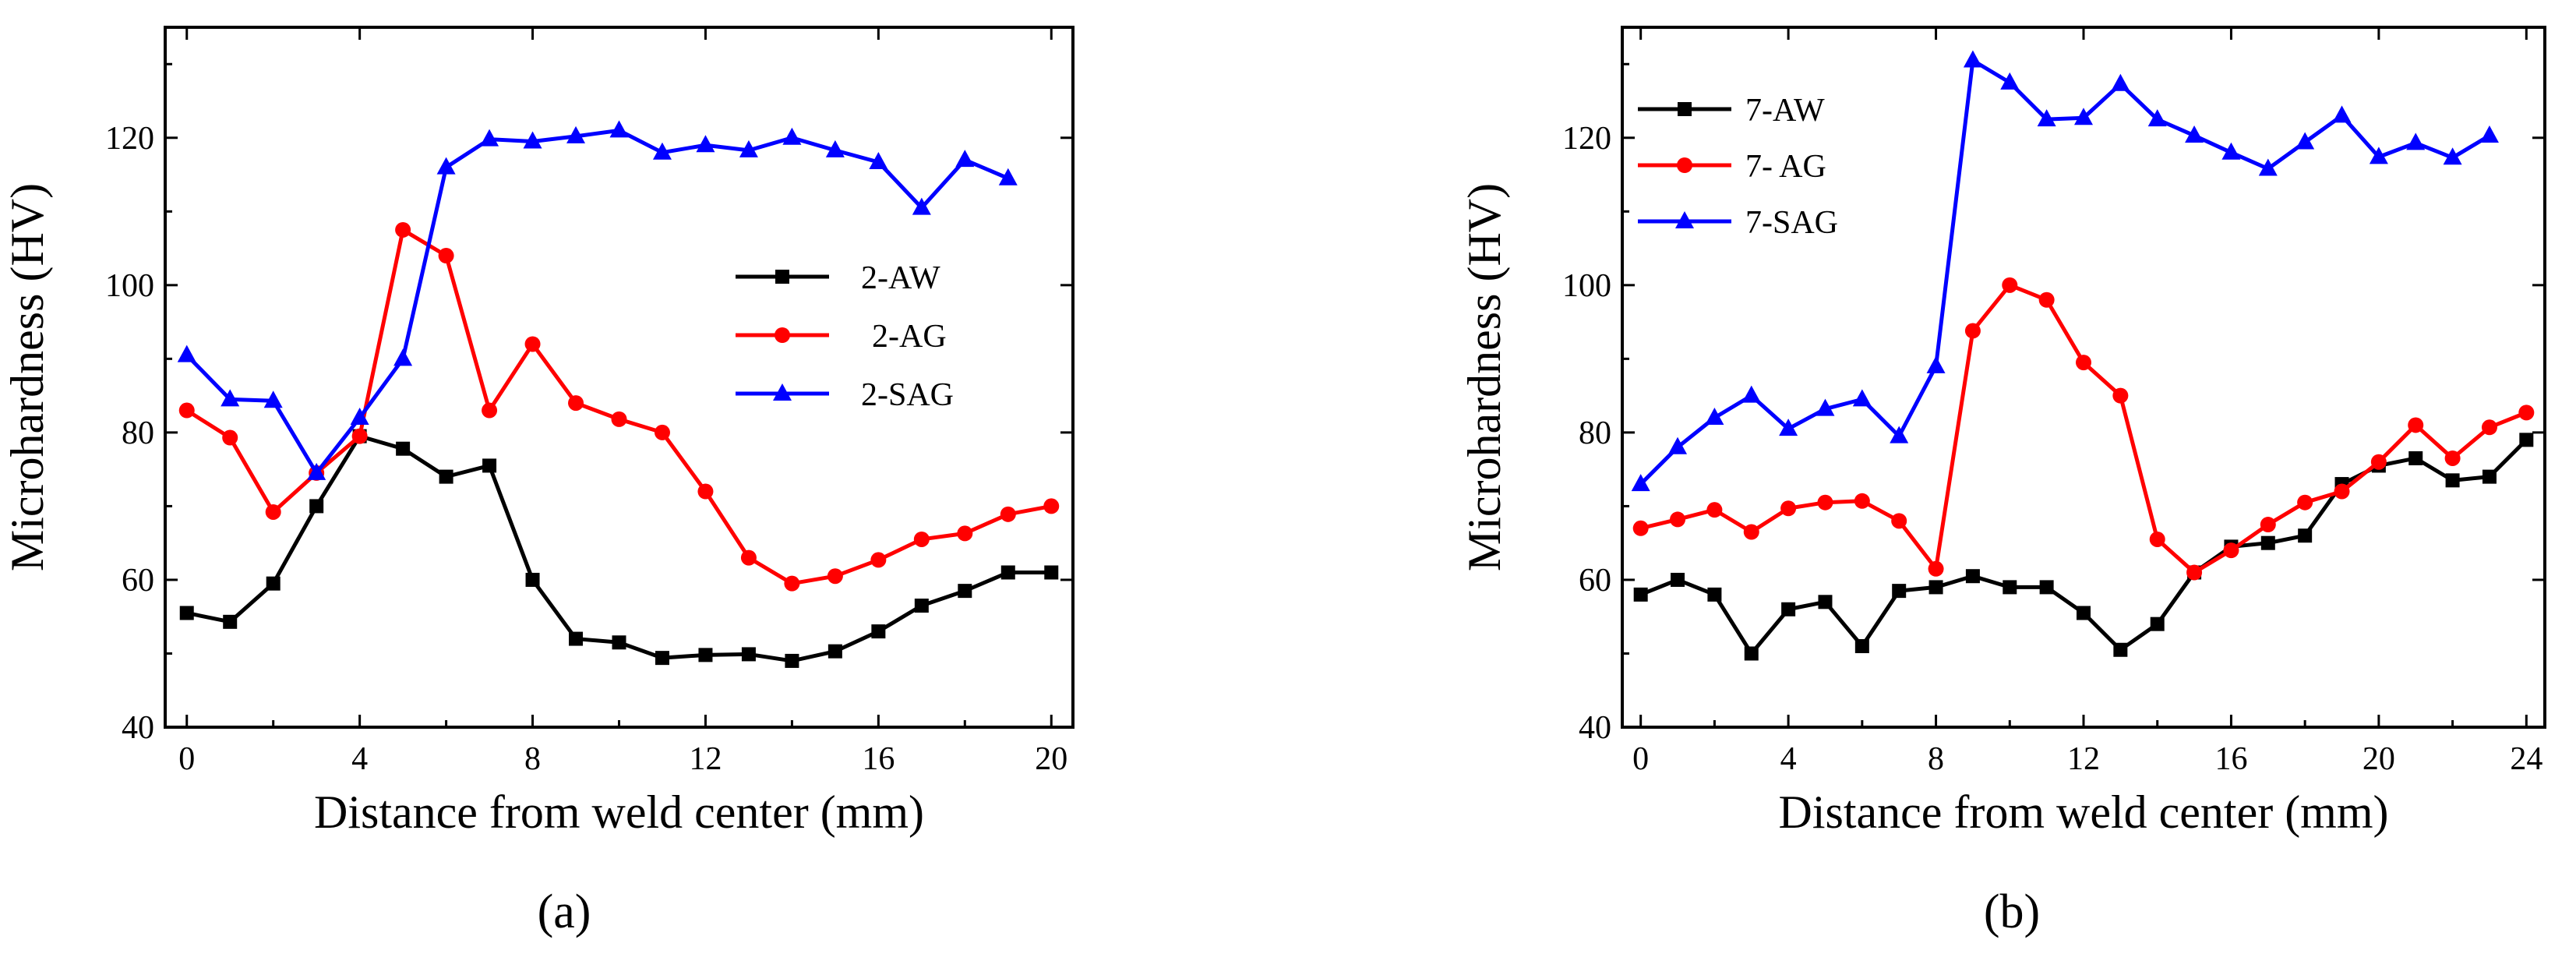  What do you see at coordinates (2379, 759) in the screenshot?
I see `x-tick-label: 20` at bounding box center [2379, 759].